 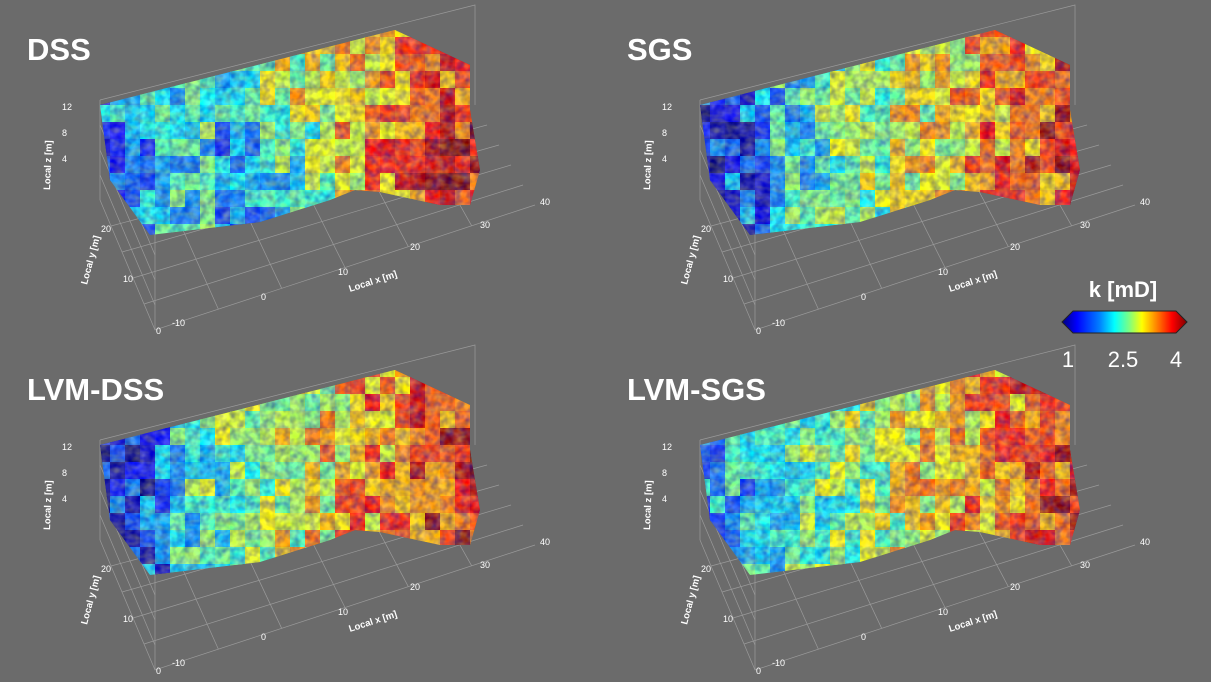 I want to click on panel-title: LVM-SGS, so click(x=696, y=389).